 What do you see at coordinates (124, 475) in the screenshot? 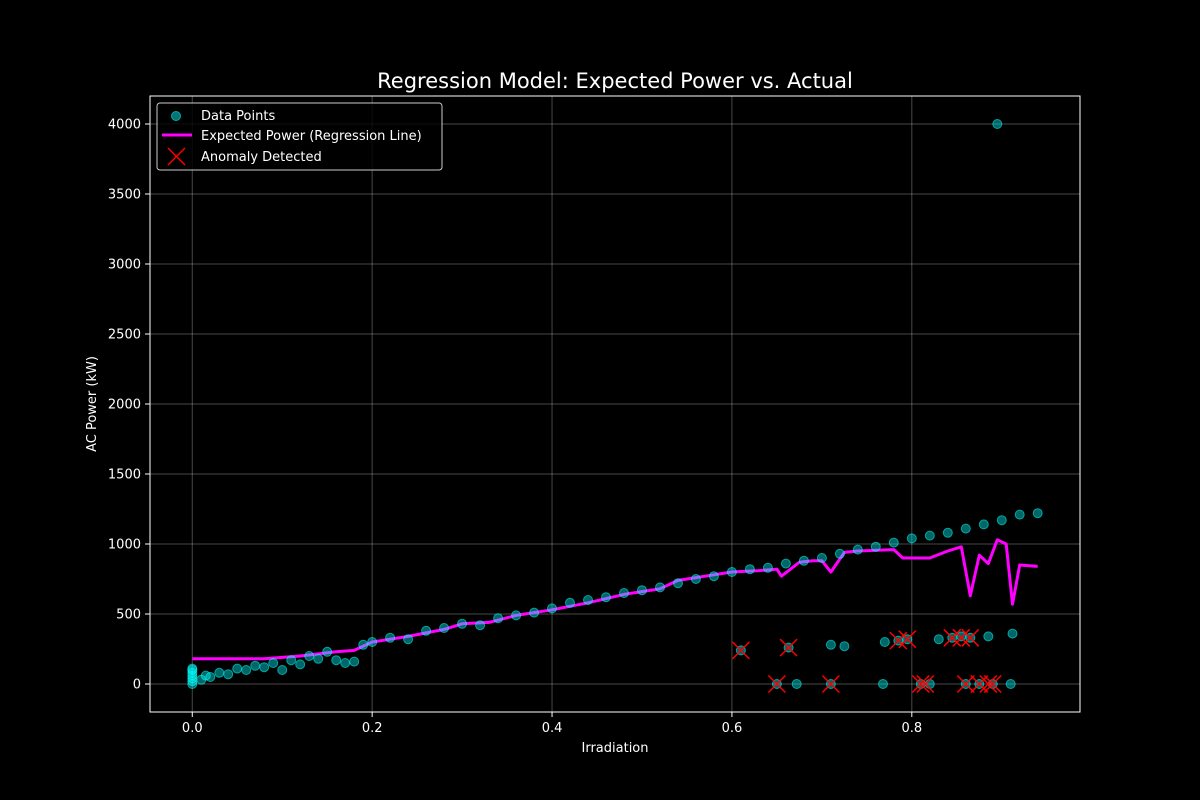
I see `y-tick-label: 1500` at bounding box center [124, 475].